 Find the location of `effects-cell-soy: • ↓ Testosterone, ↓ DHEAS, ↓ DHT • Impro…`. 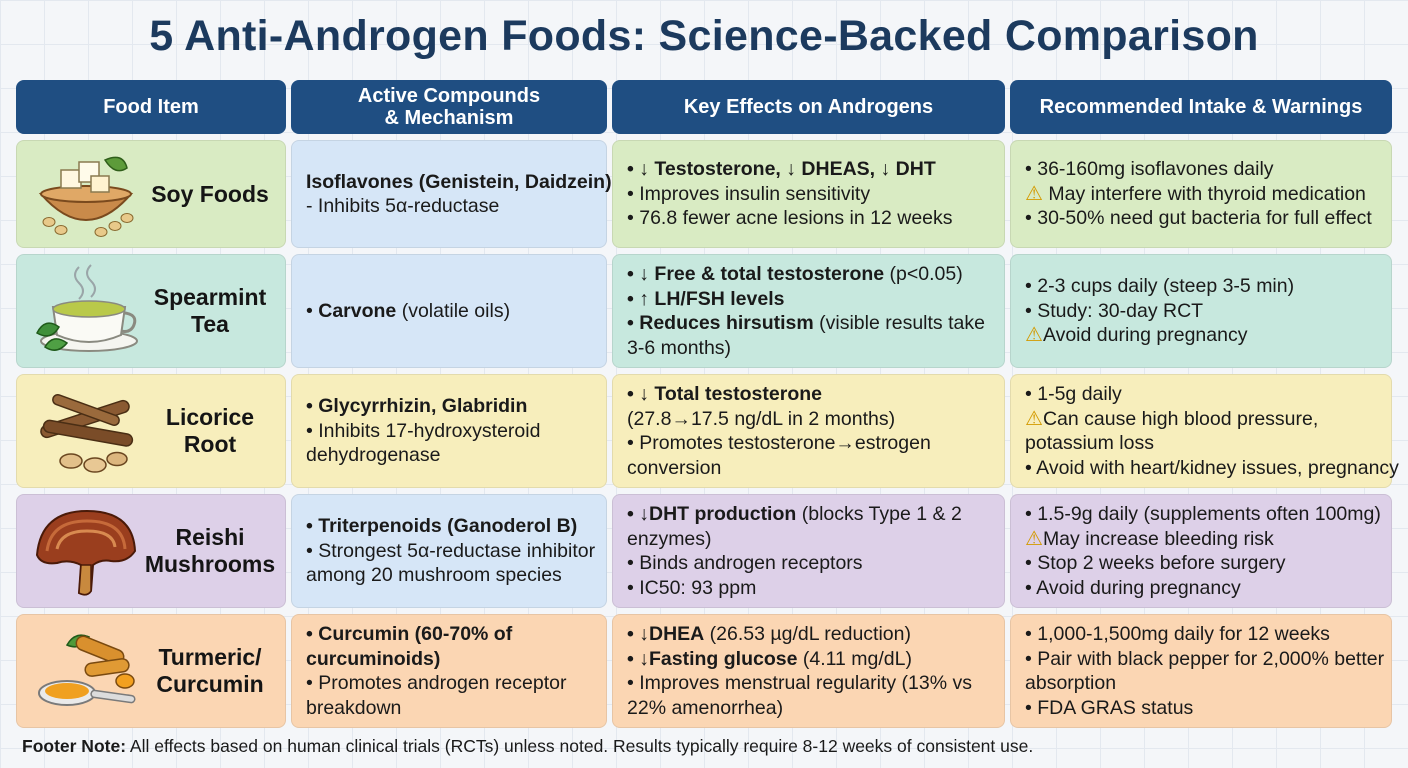

effects-cell-soy: • ↓ Testosterone, ↓ DHEAS, ↓ DHT • Impro… is located at coordinates (808, 194).